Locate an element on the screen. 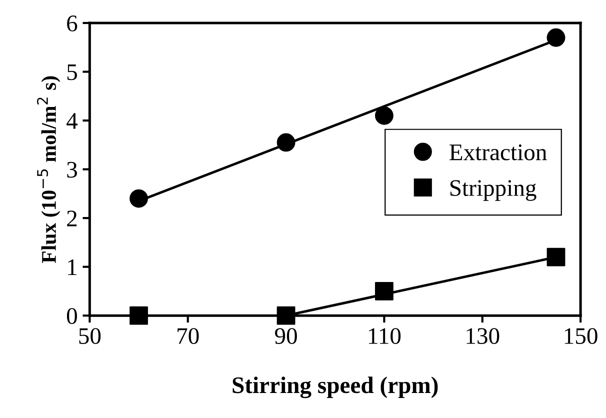  y-axis-title: Flux (10$^{−5}$ mol/m$^{2}$ s) is located at coordinates (48, 169).